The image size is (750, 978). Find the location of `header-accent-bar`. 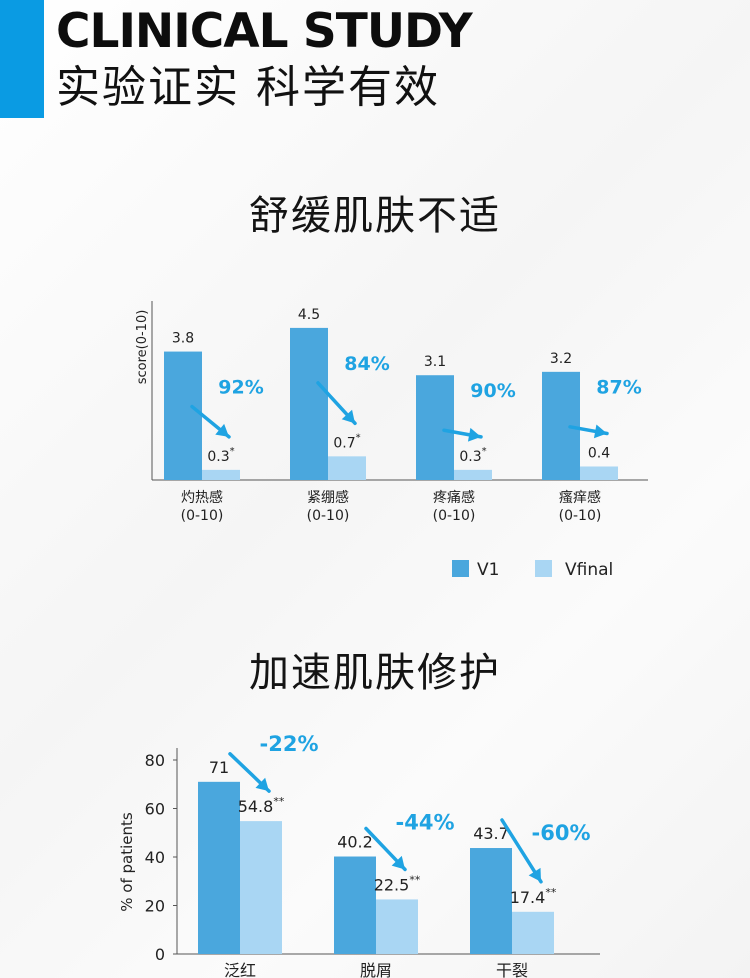

header-accent-bar is located at coordinates (22, 59).